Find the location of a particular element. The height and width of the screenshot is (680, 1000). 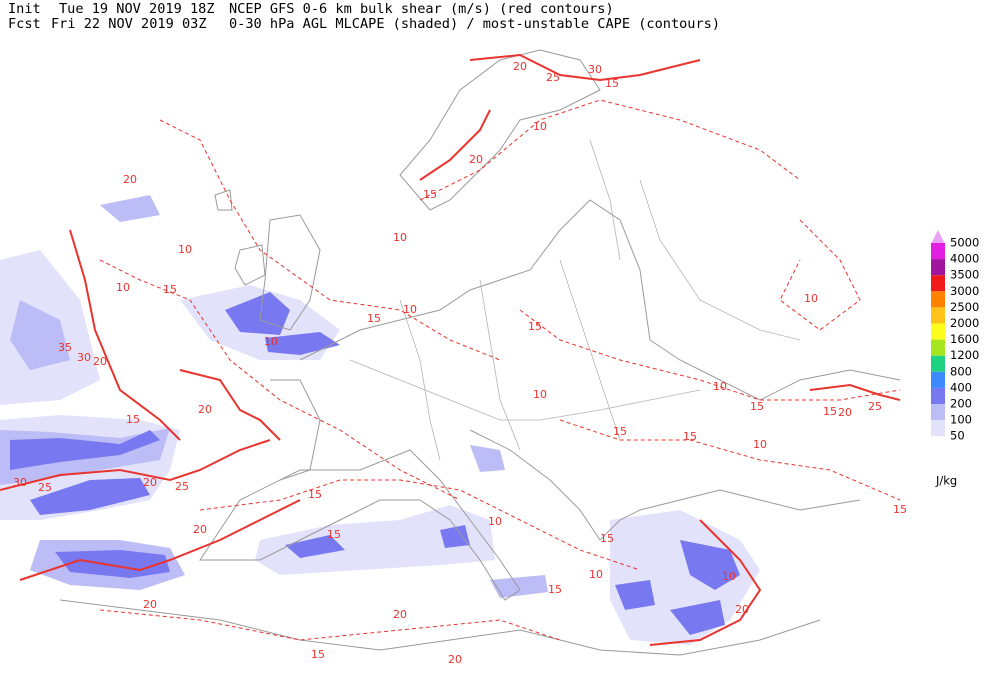

legend-label: 50 is located at coordinates (957, 436).